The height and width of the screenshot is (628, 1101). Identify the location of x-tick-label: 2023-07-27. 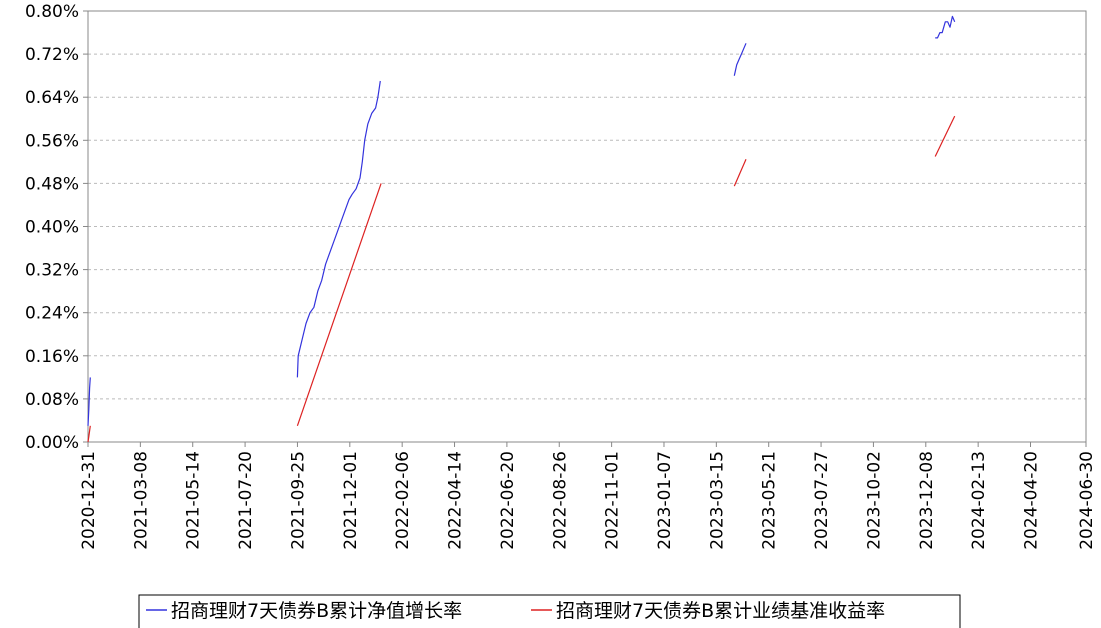
(822, 500).